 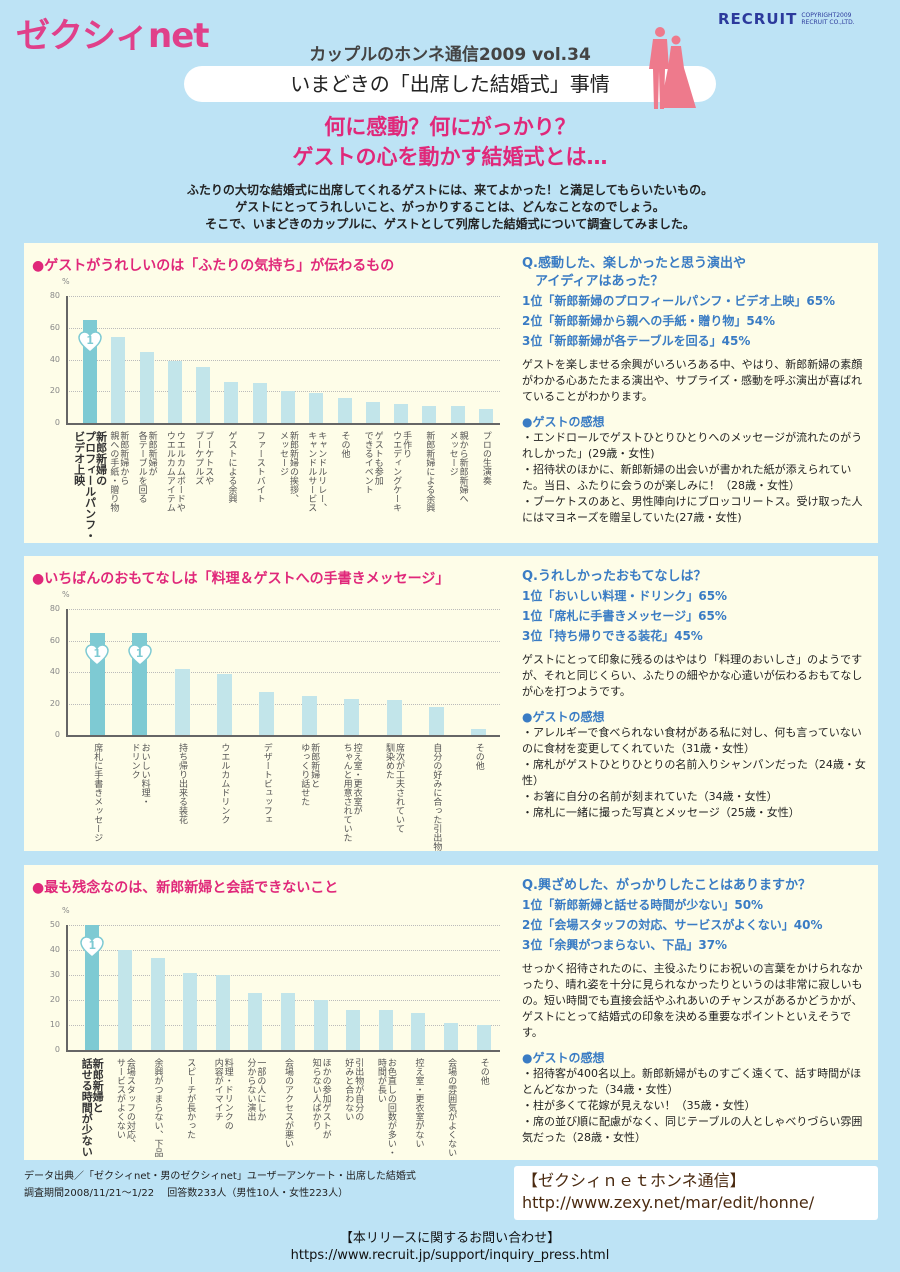 I want to click on y-axis, so click(x=67, y=672).